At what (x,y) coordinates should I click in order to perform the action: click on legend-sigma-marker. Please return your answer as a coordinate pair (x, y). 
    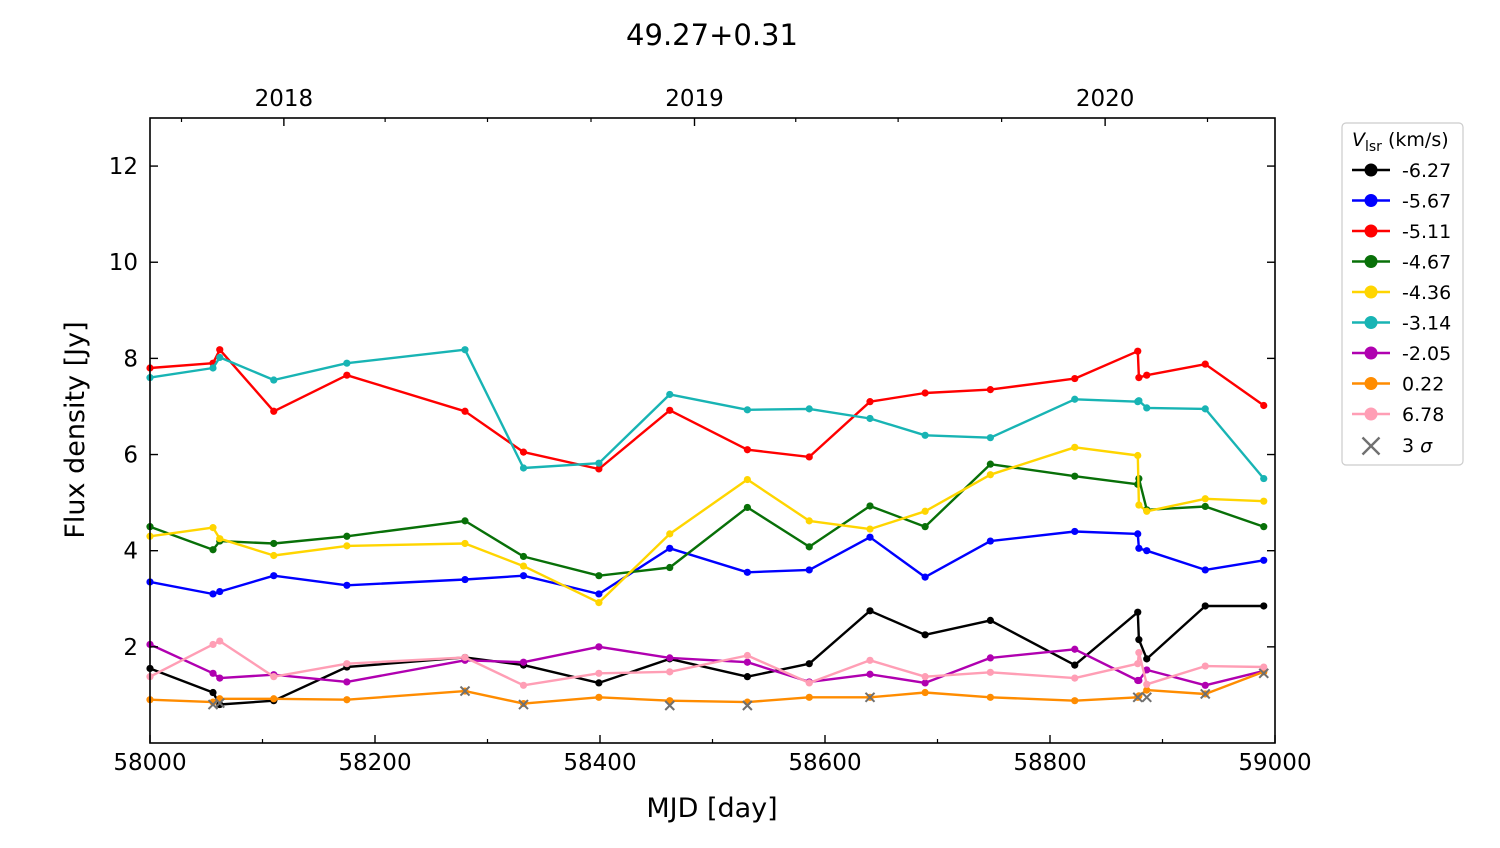
    Looking at the image, I should click on (1371, 446).